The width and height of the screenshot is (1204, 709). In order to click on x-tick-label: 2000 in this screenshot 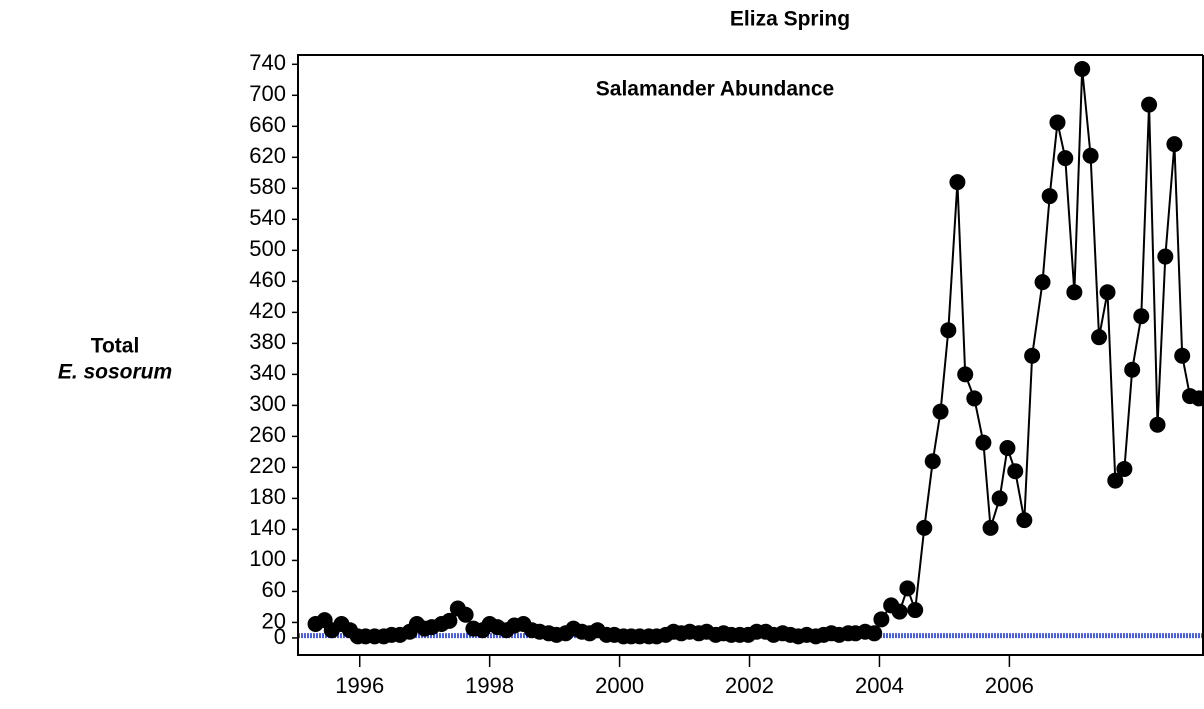, I will do `click(619, 685)`.